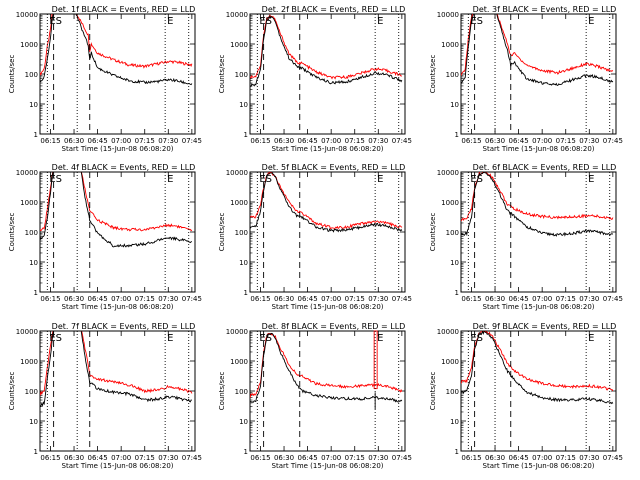 The image size is (640, 480). Describe the element at coordinates (545, 167) in the screenshot. I see `chart-title: Det. 6f BLACK = Events, RED = LLD` at that location.